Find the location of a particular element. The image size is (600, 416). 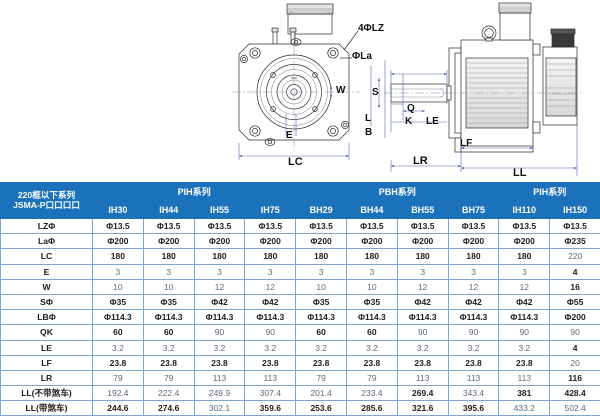

row-label-e: E is located at coordinates (47, 271).